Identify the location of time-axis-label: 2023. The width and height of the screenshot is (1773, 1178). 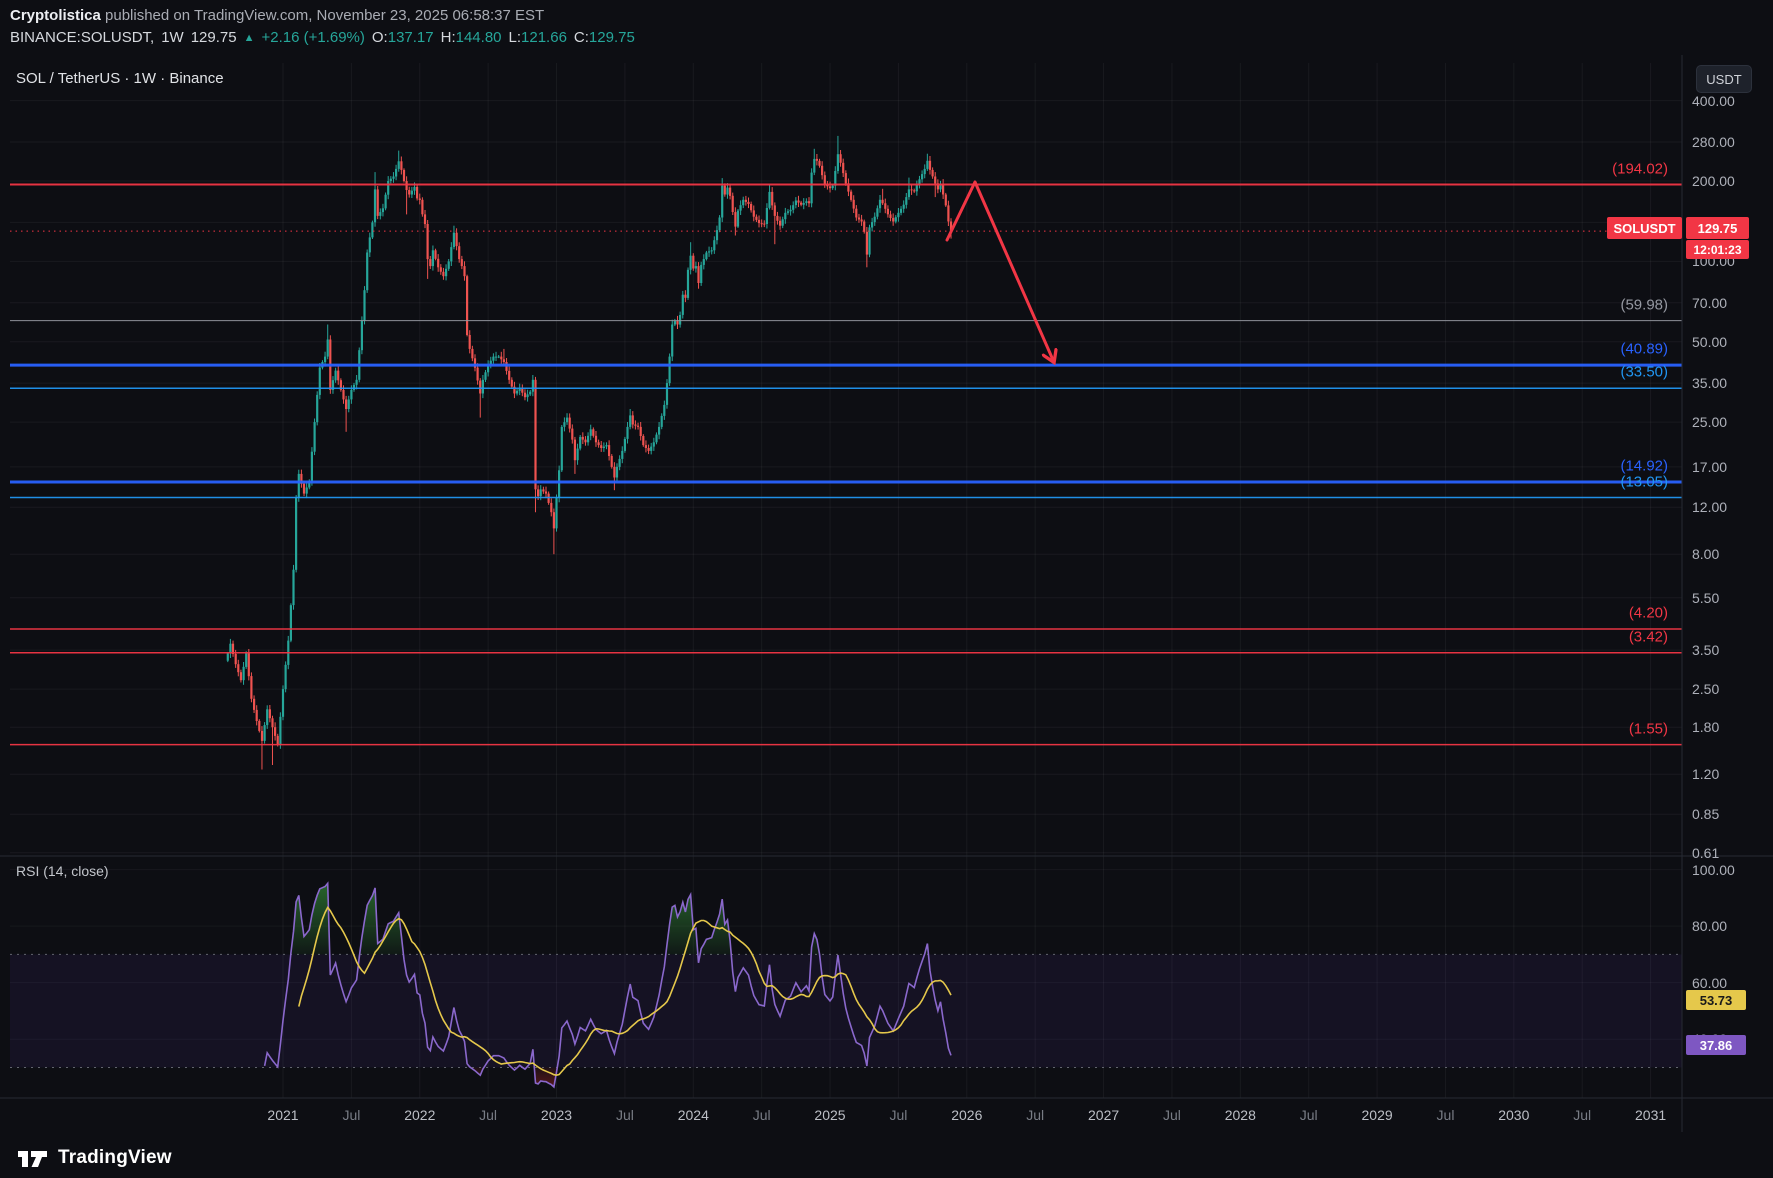
(556, 1115).